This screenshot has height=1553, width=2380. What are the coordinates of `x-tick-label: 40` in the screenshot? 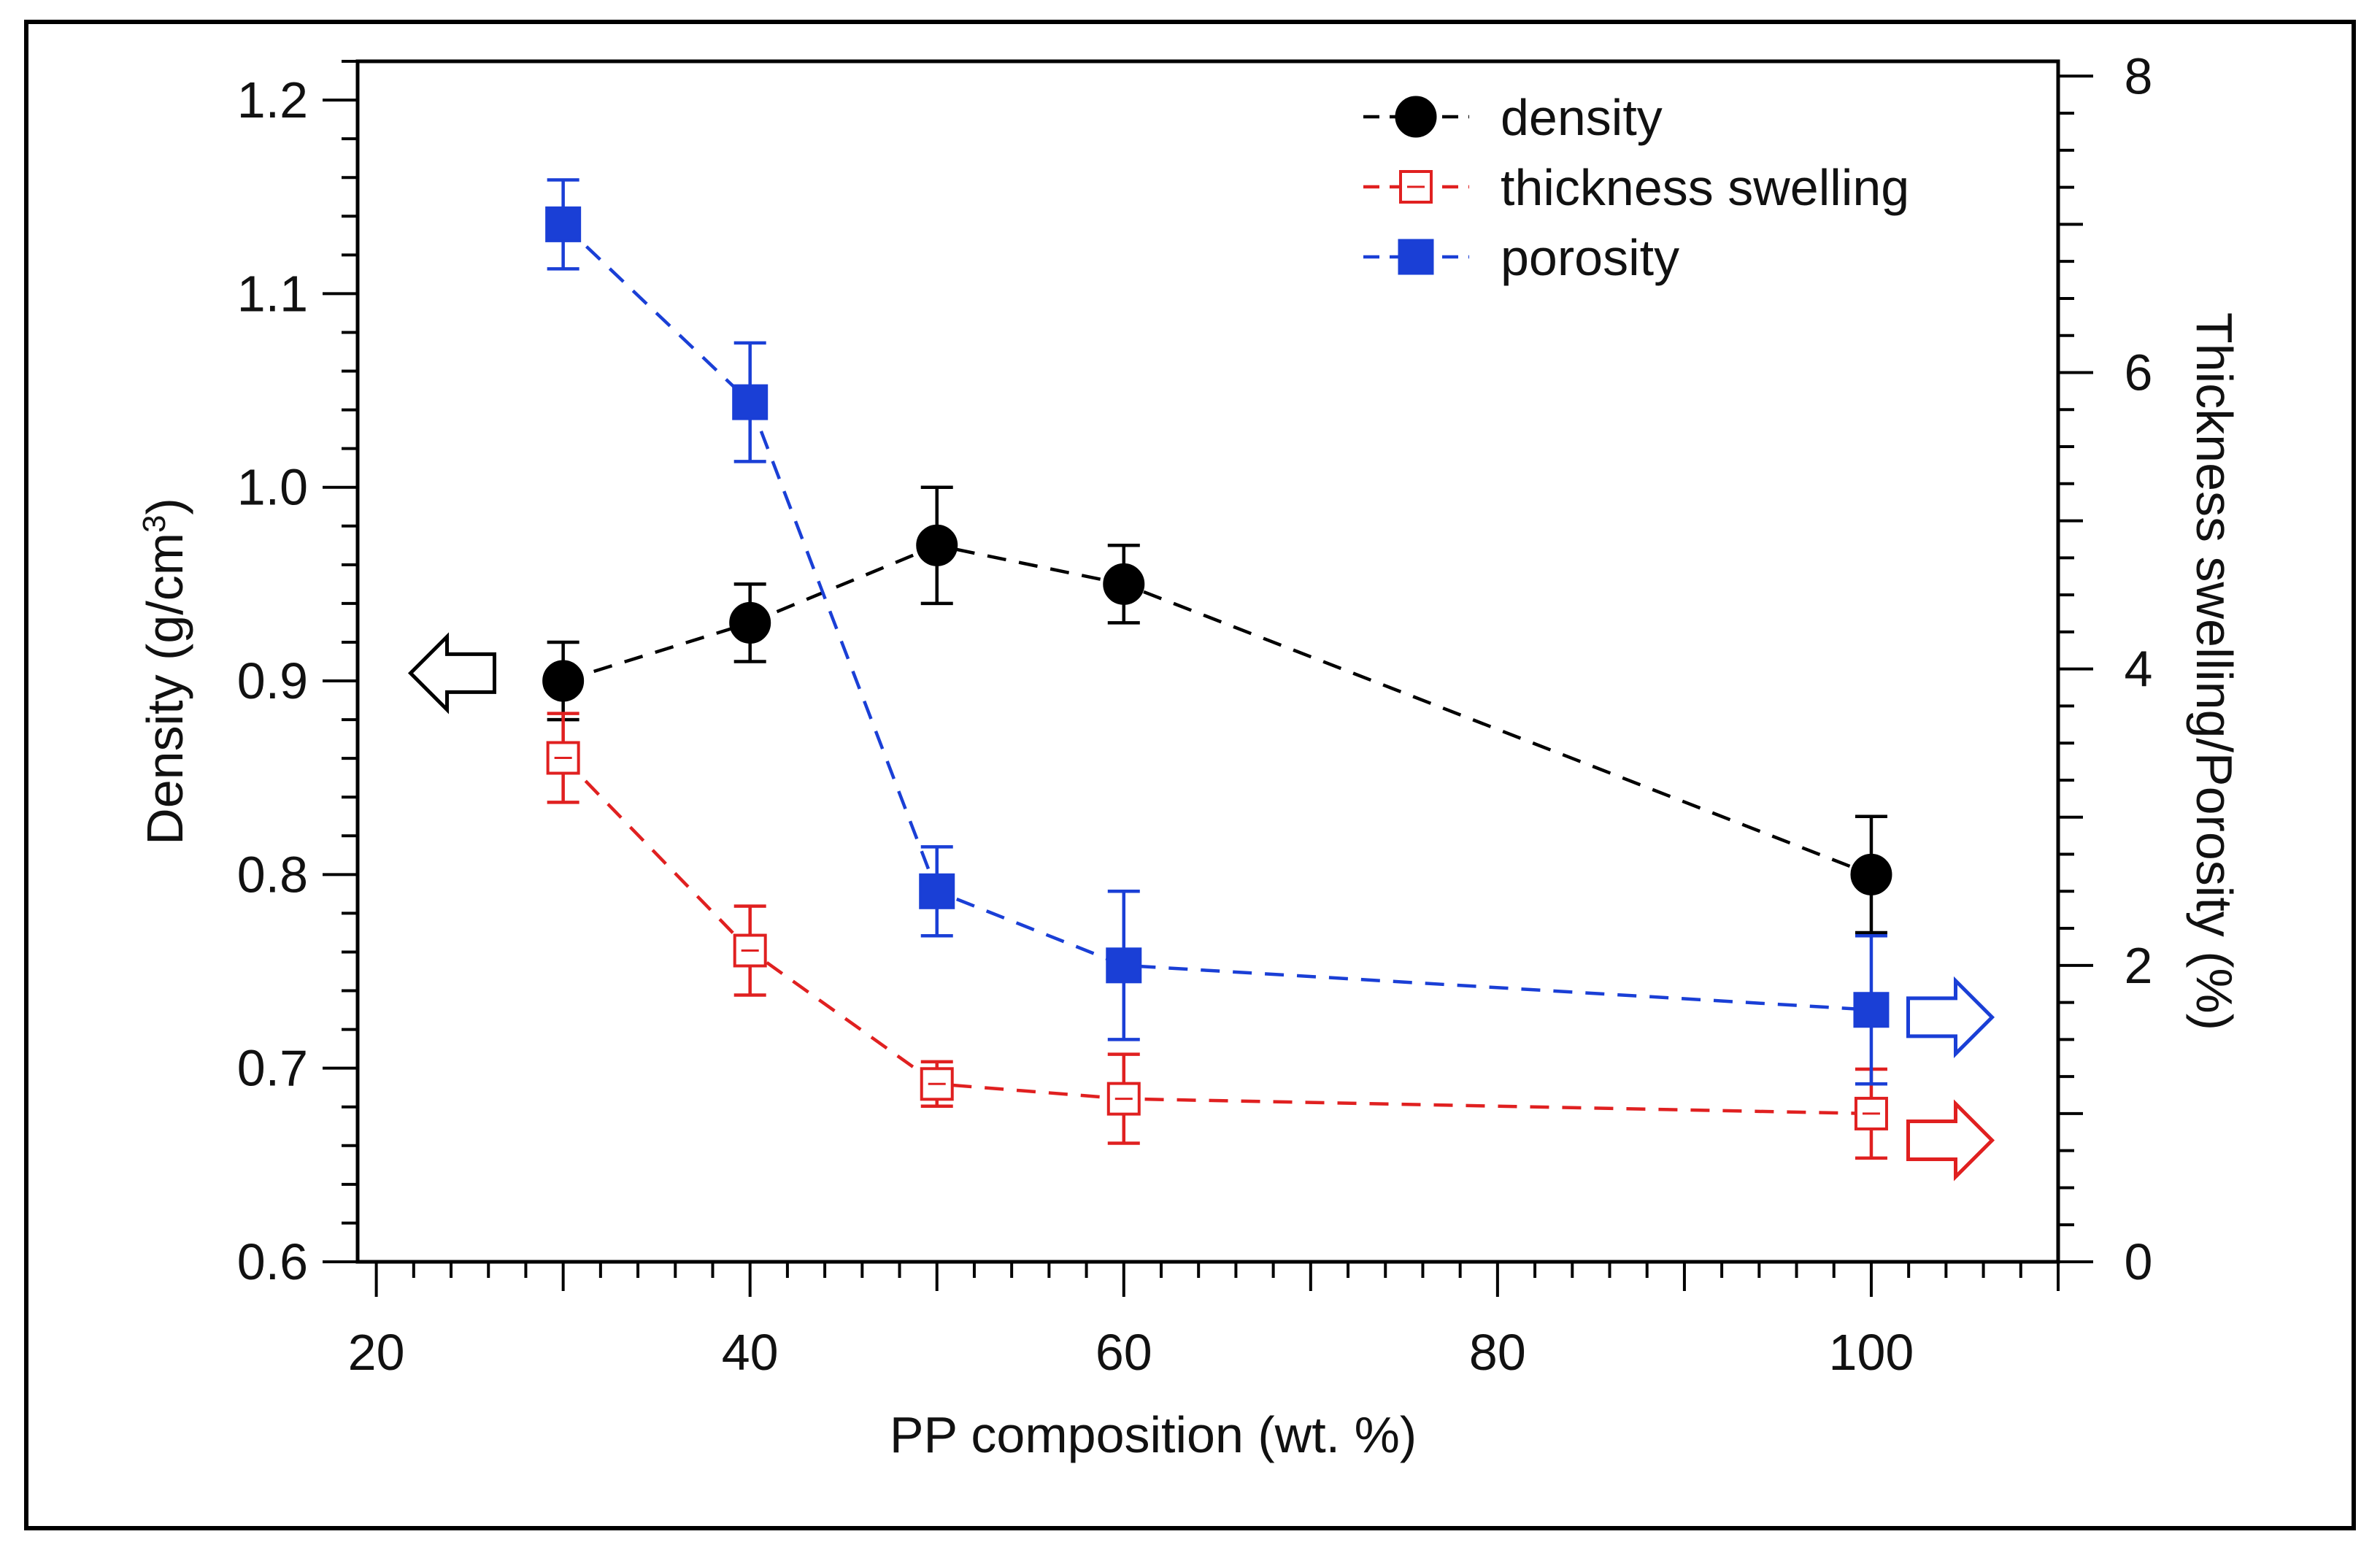 It's located at (750, 1352).